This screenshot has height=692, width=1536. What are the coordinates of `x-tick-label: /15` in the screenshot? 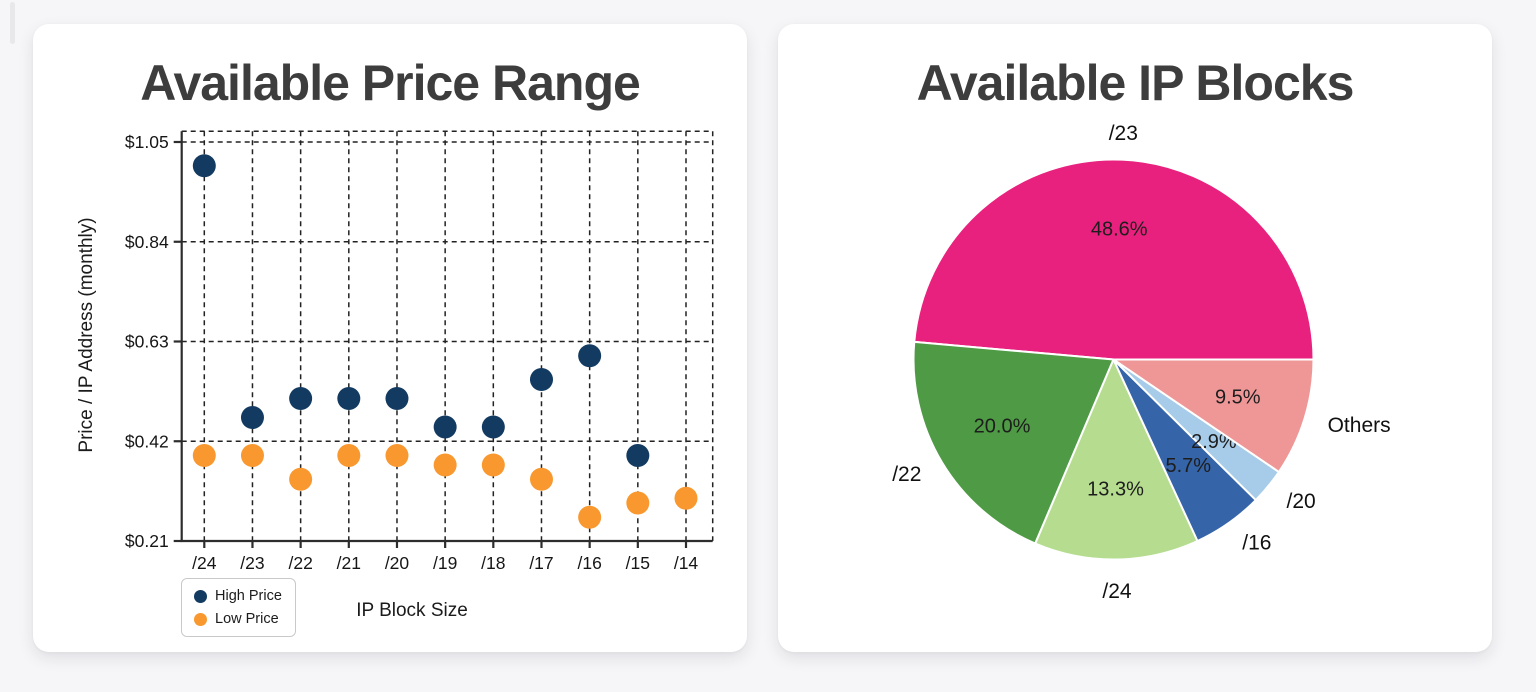 It's located at (638, 563).